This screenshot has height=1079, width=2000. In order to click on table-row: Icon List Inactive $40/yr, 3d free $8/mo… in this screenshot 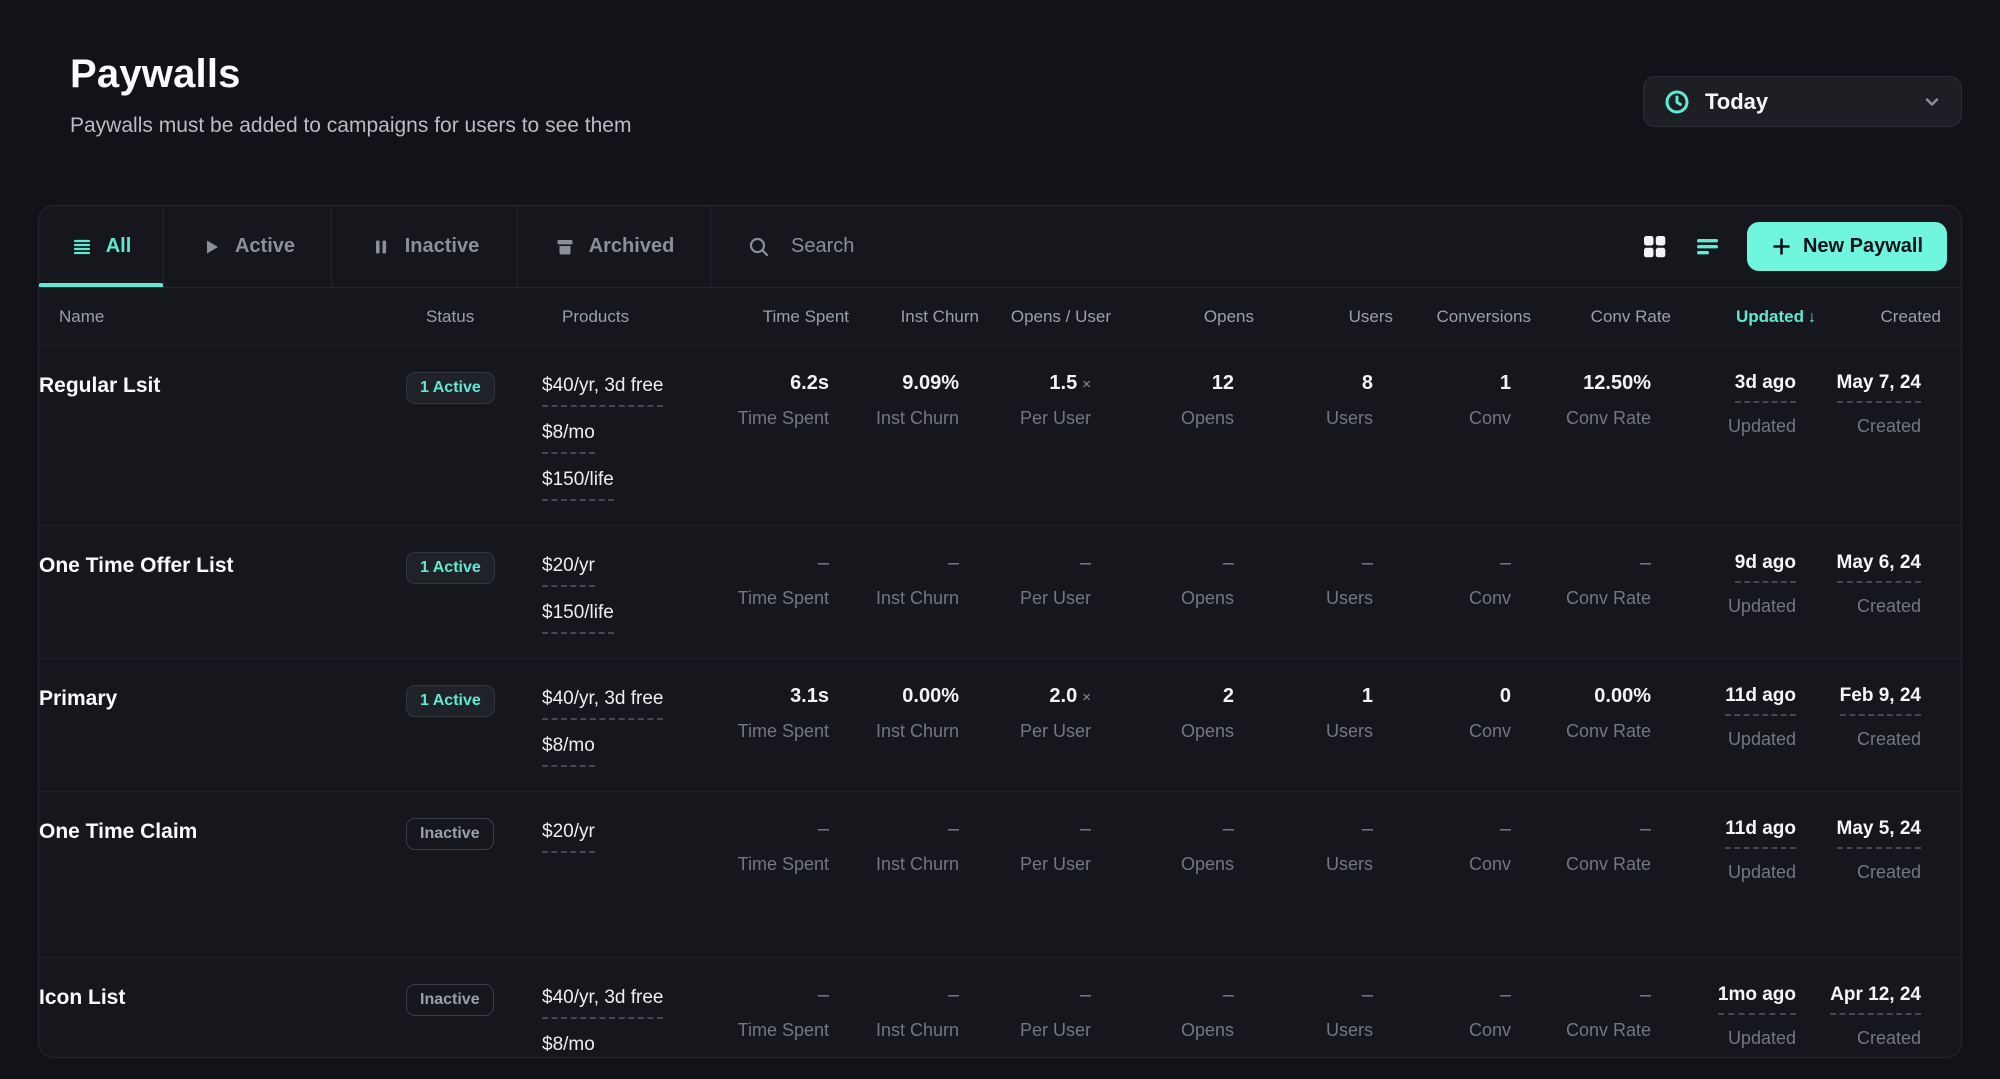, I will do `click(1000, 1007)`.